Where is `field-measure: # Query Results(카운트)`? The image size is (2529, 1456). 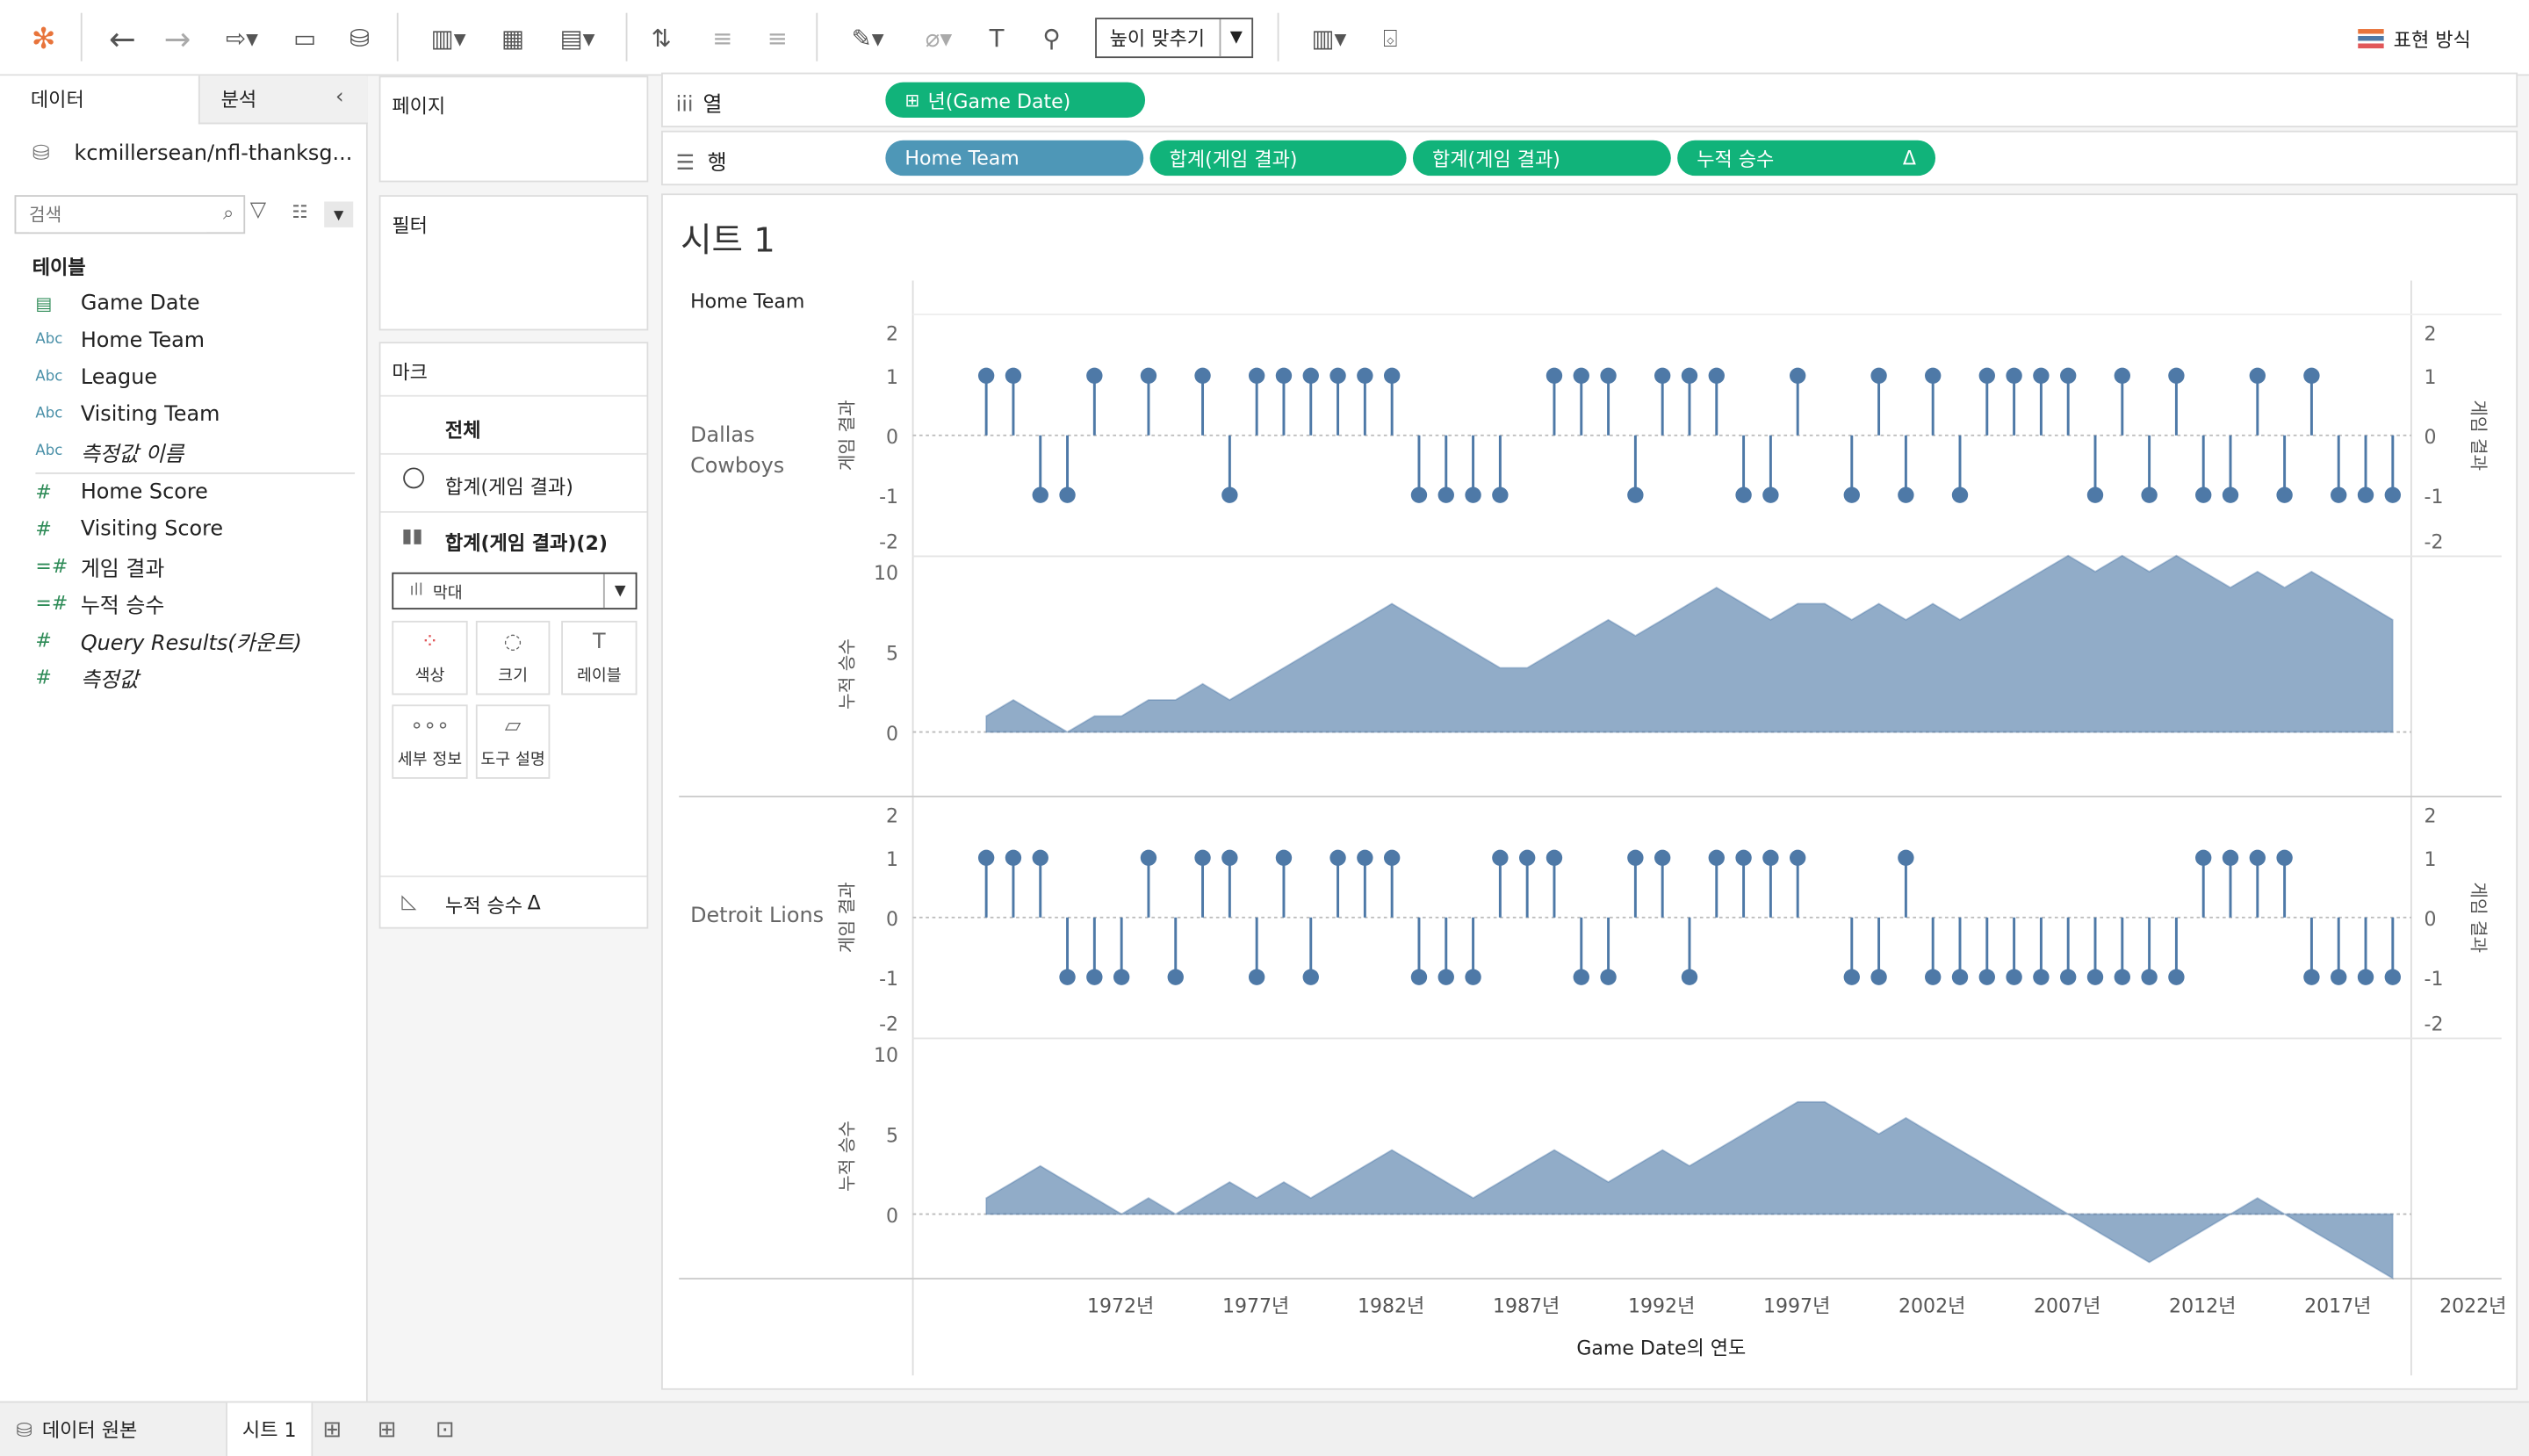 field-measure: # Query Results(카운트) is located at coordinates (184, 640).